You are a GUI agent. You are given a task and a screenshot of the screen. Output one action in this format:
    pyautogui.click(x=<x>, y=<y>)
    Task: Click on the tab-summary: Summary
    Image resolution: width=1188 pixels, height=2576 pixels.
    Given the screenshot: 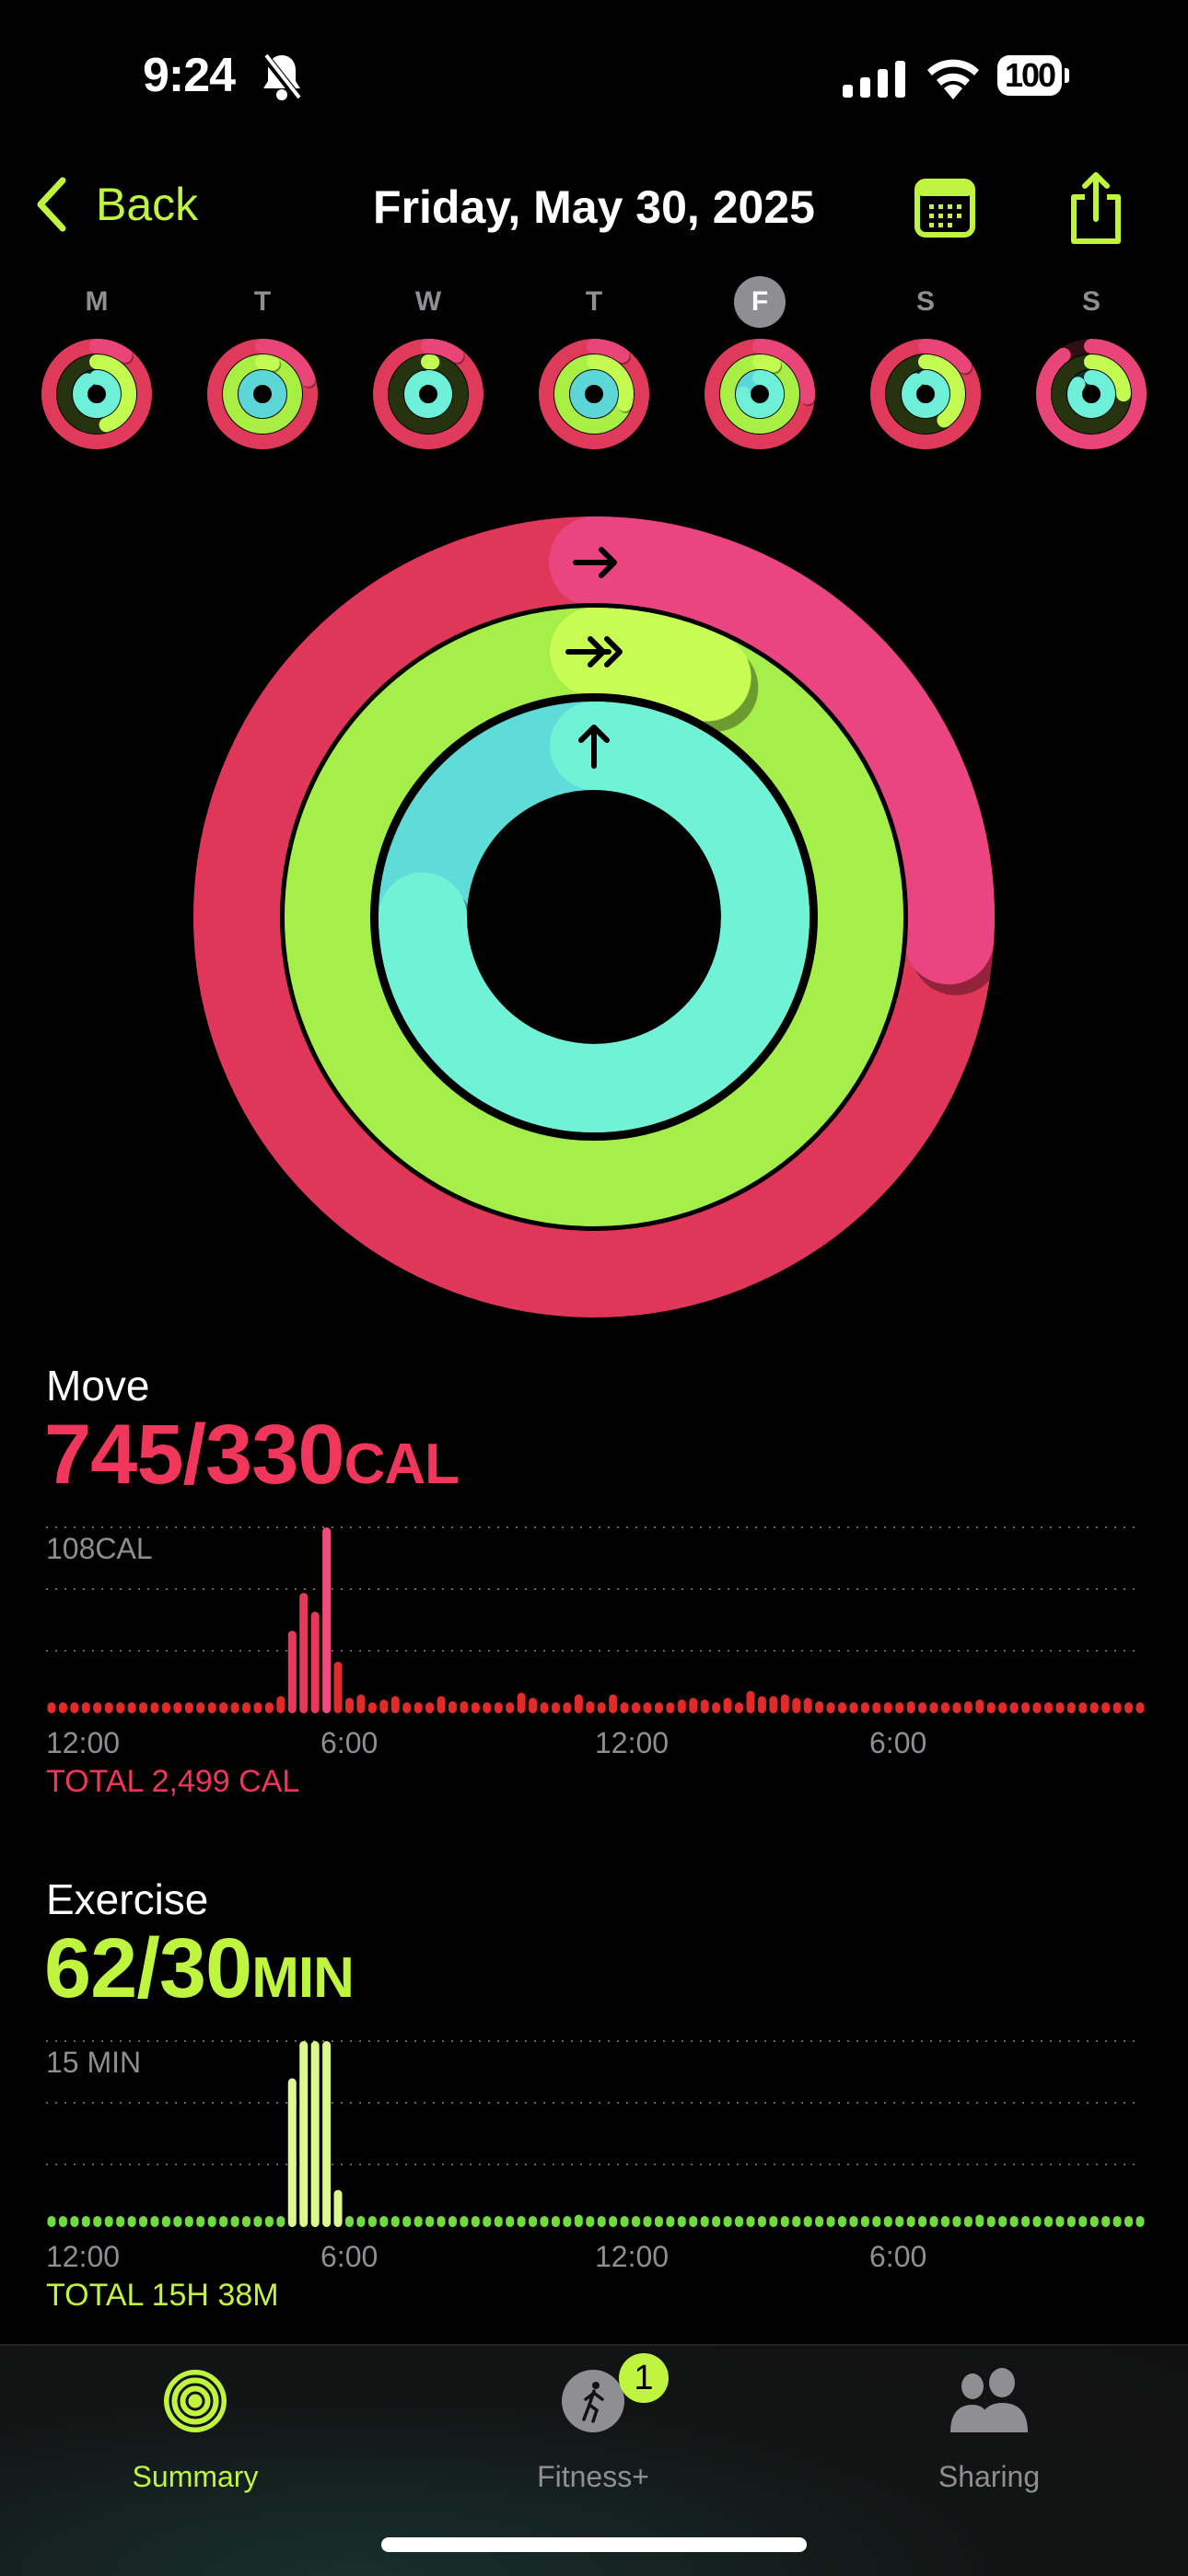 What is the action you would take?
    pyautogui.click(x=195, y=2430)
    